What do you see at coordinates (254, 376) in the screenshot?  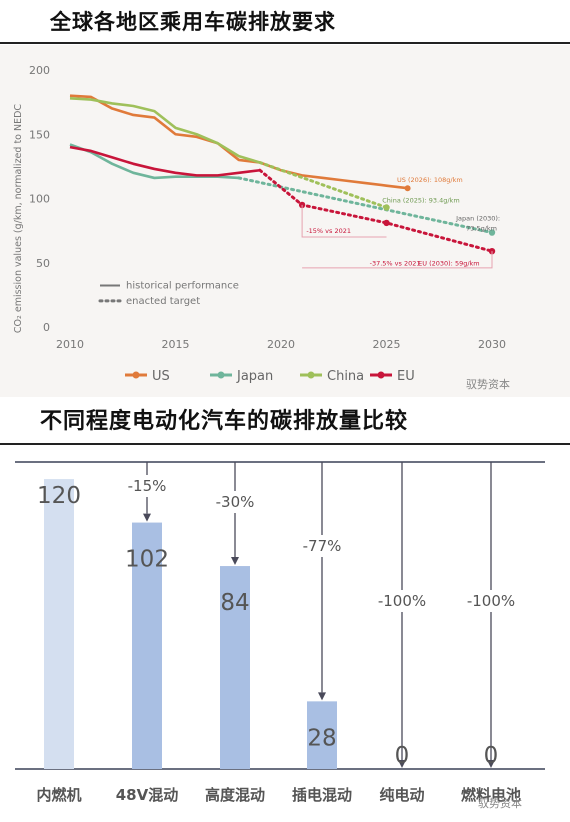 I see `legend-label: Japan` at bounding box center [254, 376].